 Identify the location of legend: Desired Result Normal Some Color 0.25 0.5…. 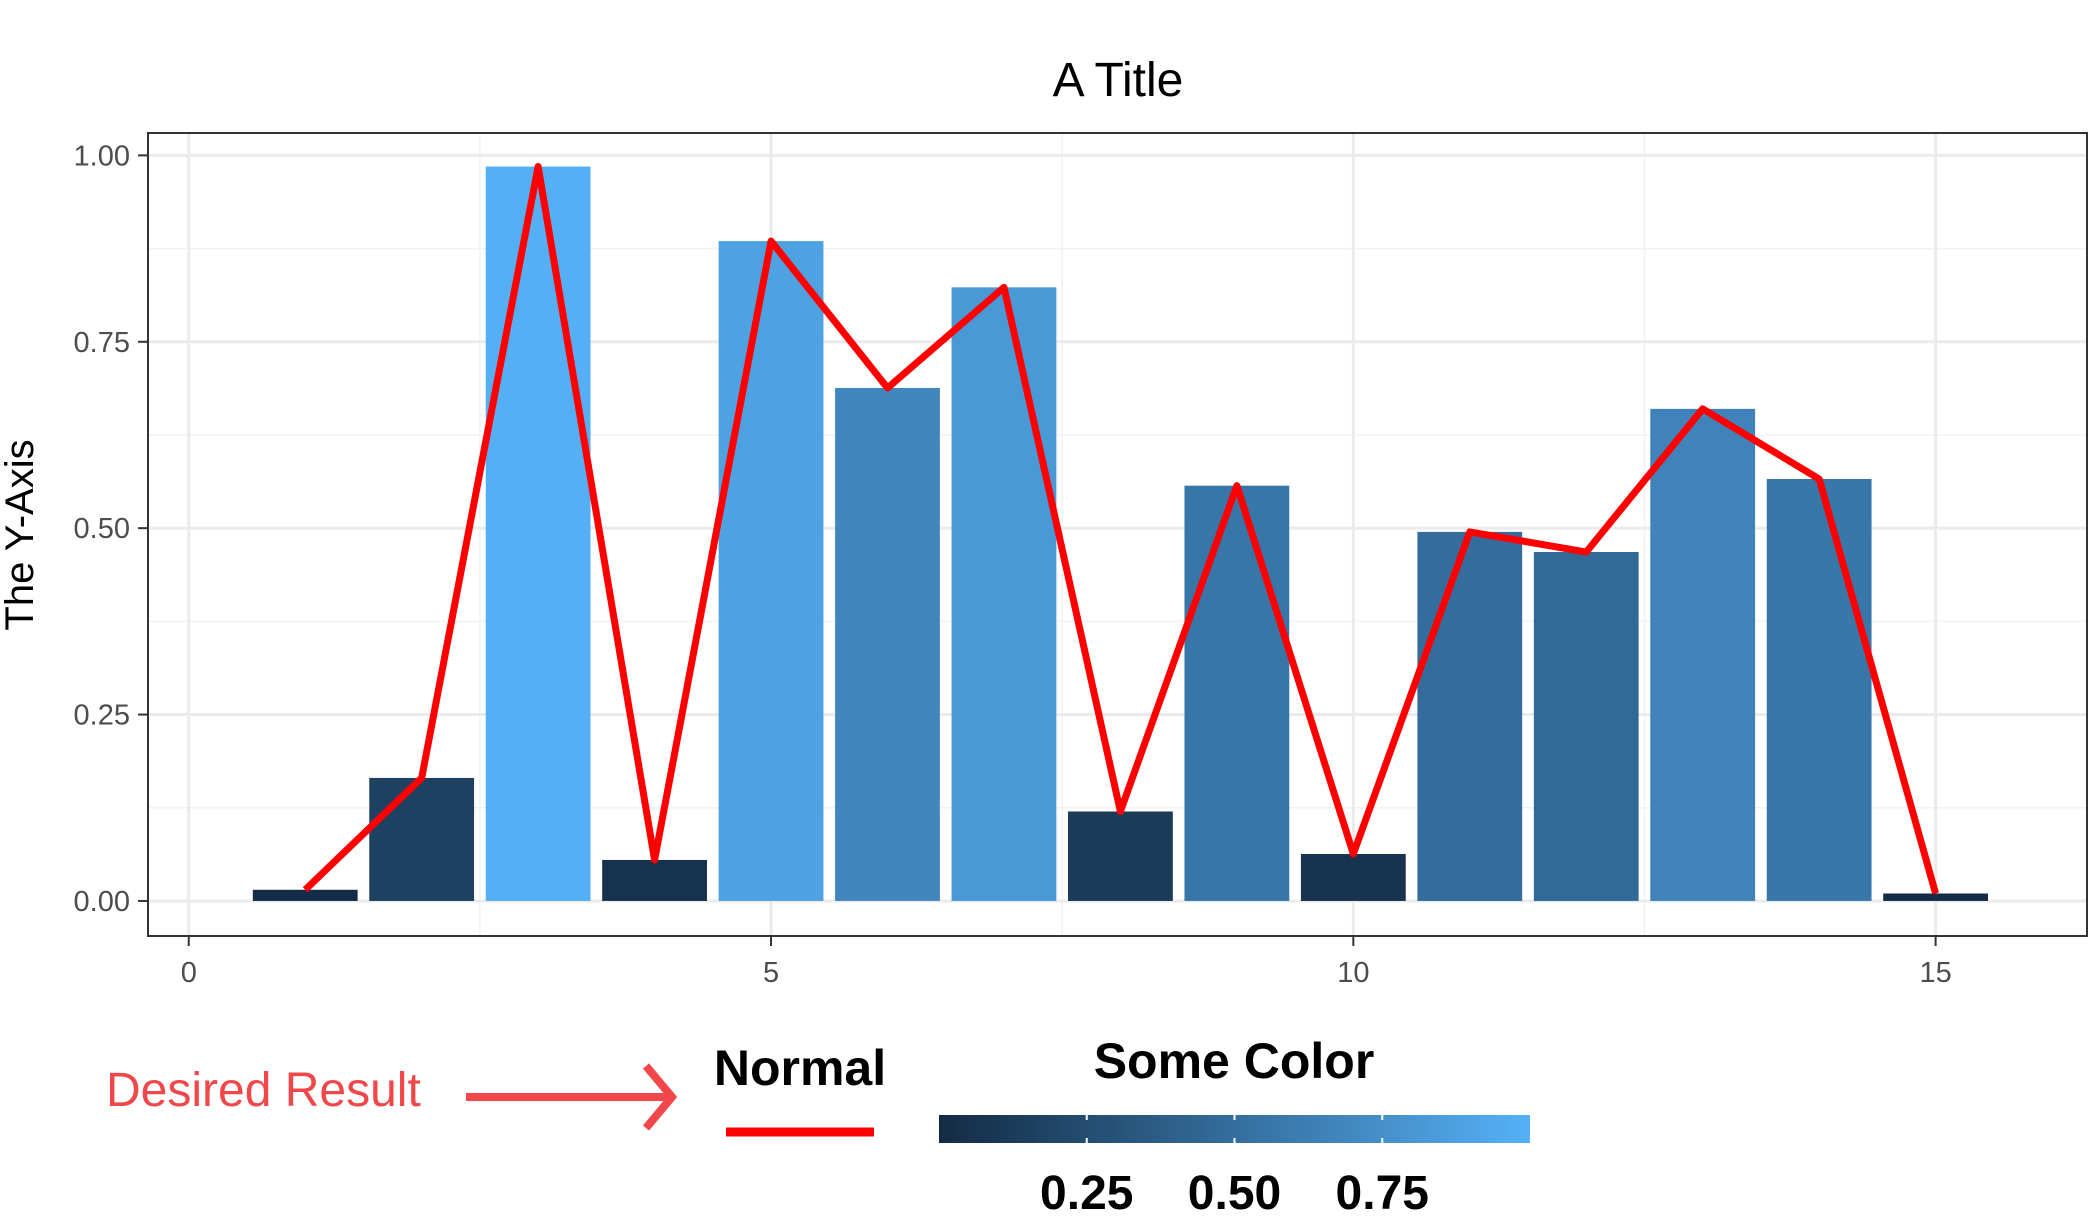
(818, 1126).